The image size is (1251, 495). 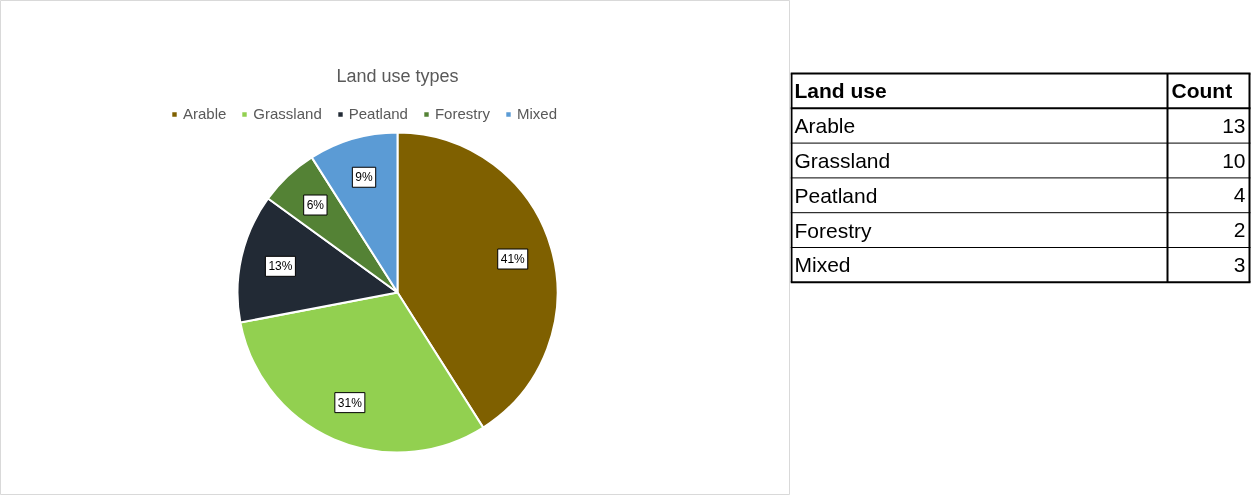 What do you see at coordinates (397, 75) in the screenshot?
I see `chart-title: Land use types` at bounding box center [397, 75].